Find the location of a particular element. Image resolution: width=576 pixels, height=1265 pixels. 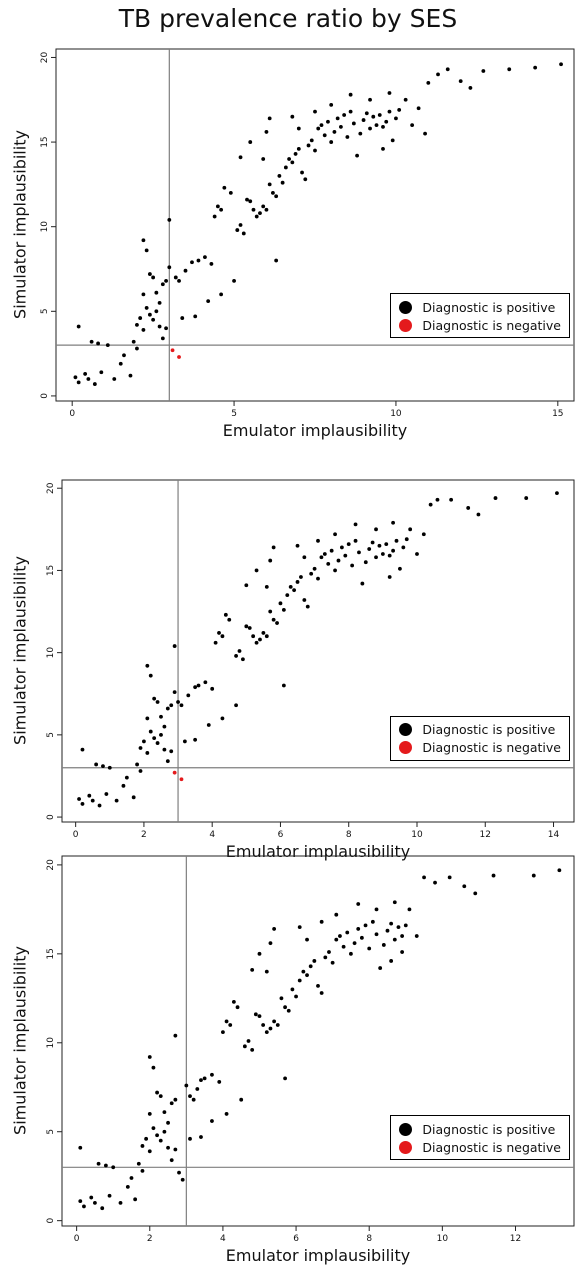

legend-label-negative: Diagnostic is negative is located at coordinates (491, 748).